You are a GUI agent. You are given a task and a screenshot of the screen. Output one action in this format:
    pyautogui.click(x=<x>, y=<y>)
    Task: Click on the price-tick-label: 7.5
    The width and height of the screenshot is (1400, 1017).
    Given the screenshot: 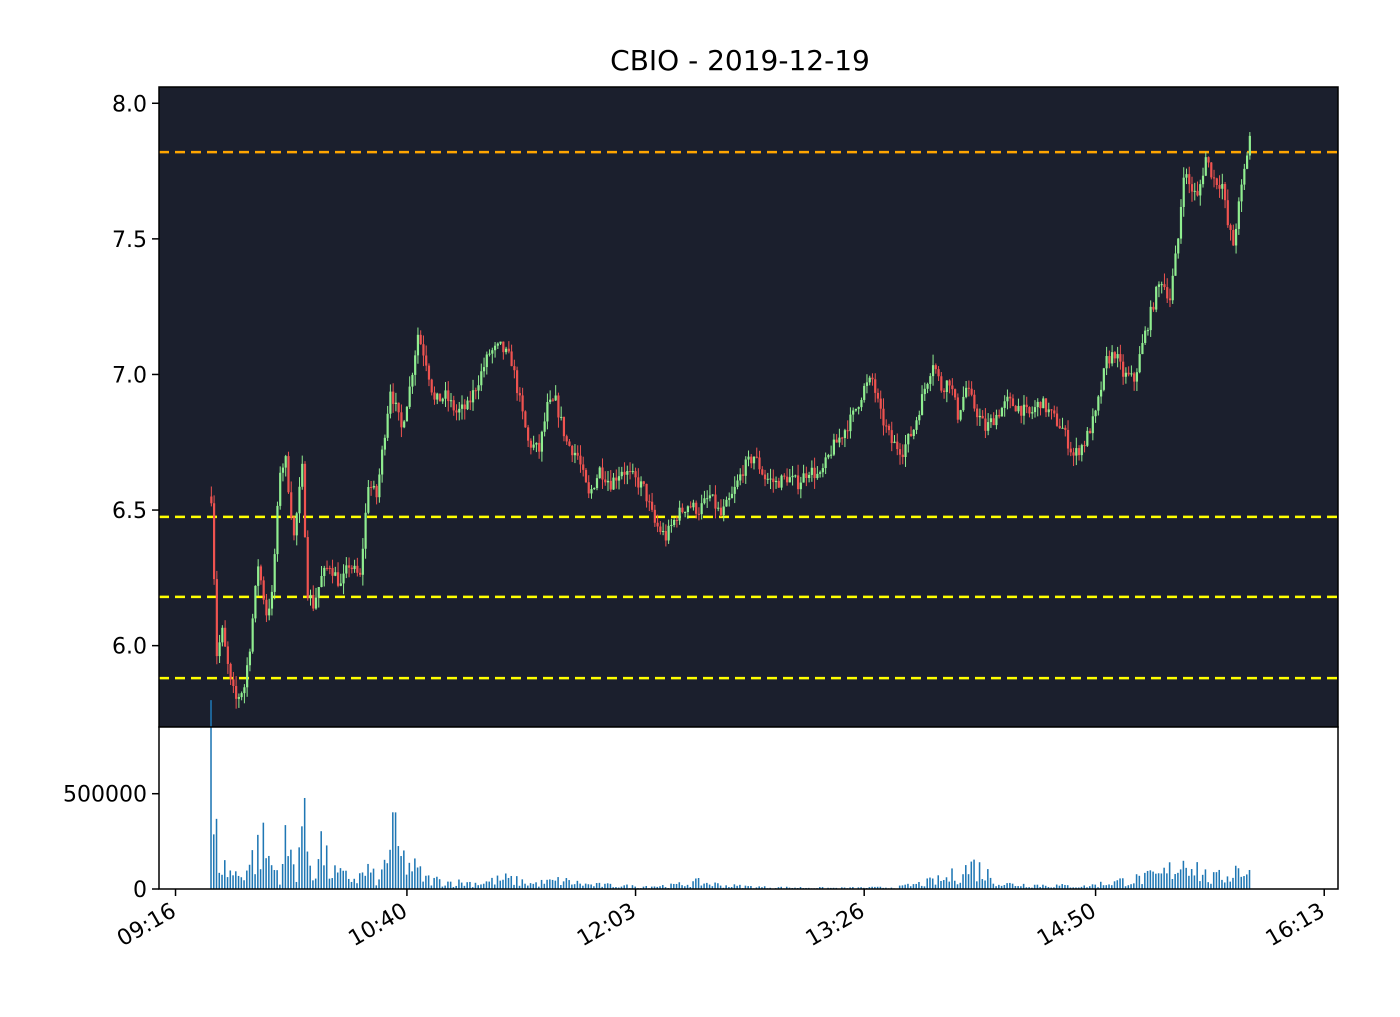 What is the action you would take?
    pyautogui.click(x=129, y=240)
    